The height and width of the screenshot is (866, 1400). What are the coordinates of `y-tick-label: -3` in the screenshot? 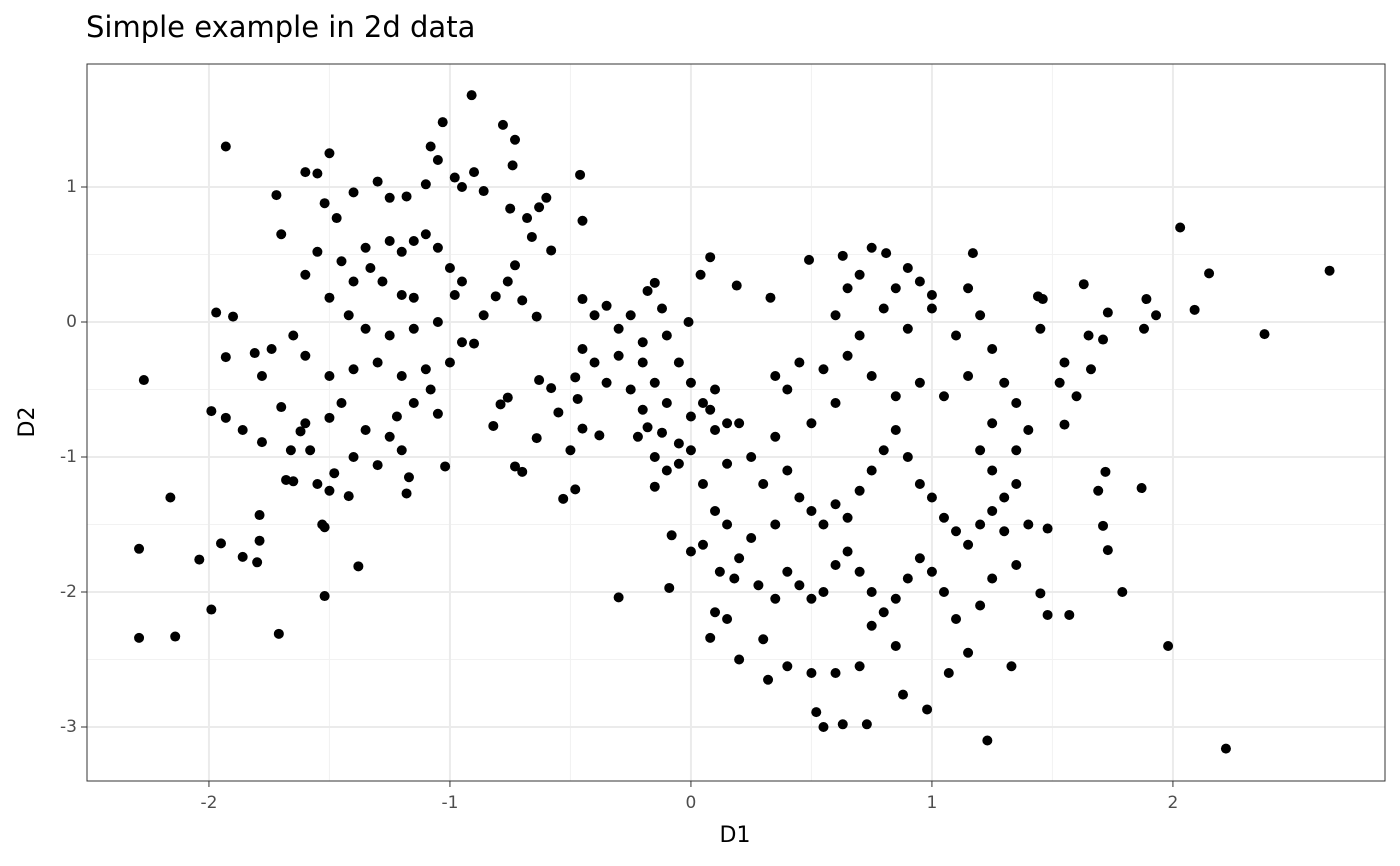 It's located at (68, 727).